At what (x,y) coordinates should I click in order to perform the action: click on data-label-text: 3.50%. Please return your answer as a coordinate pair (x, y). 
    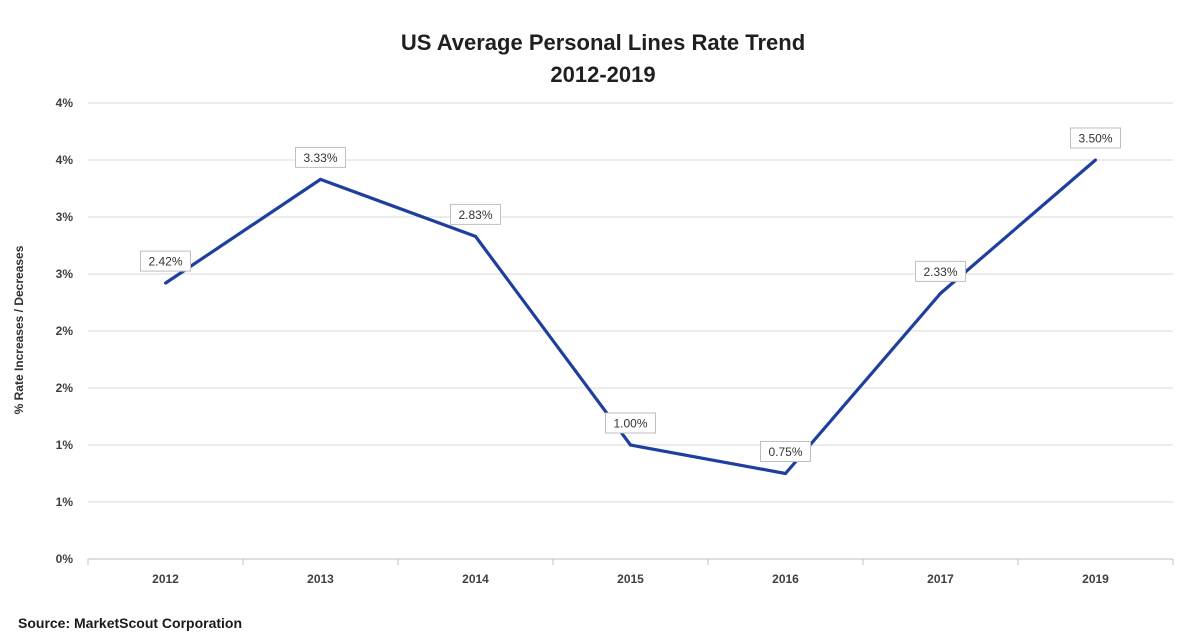
    Looking at the image, I should click on (1095, 139).